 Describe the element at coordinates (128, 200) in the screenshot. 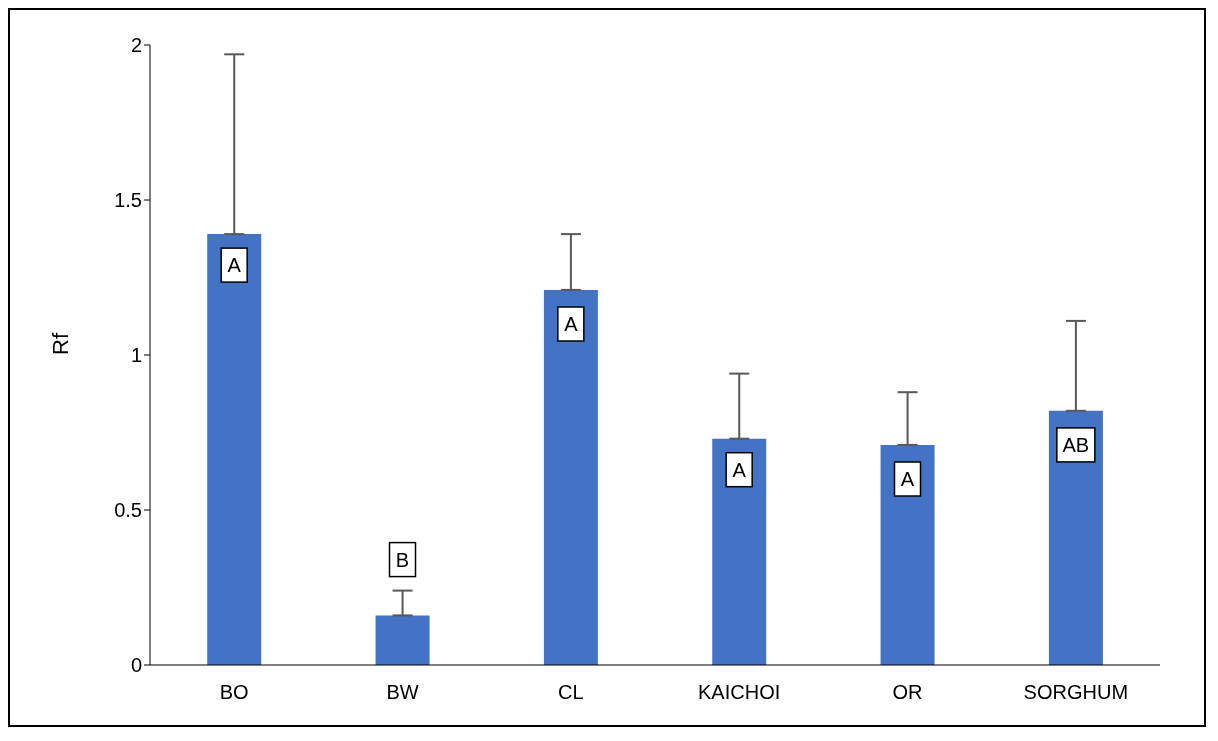

I see `y-tick-label: 1.5` at that location.